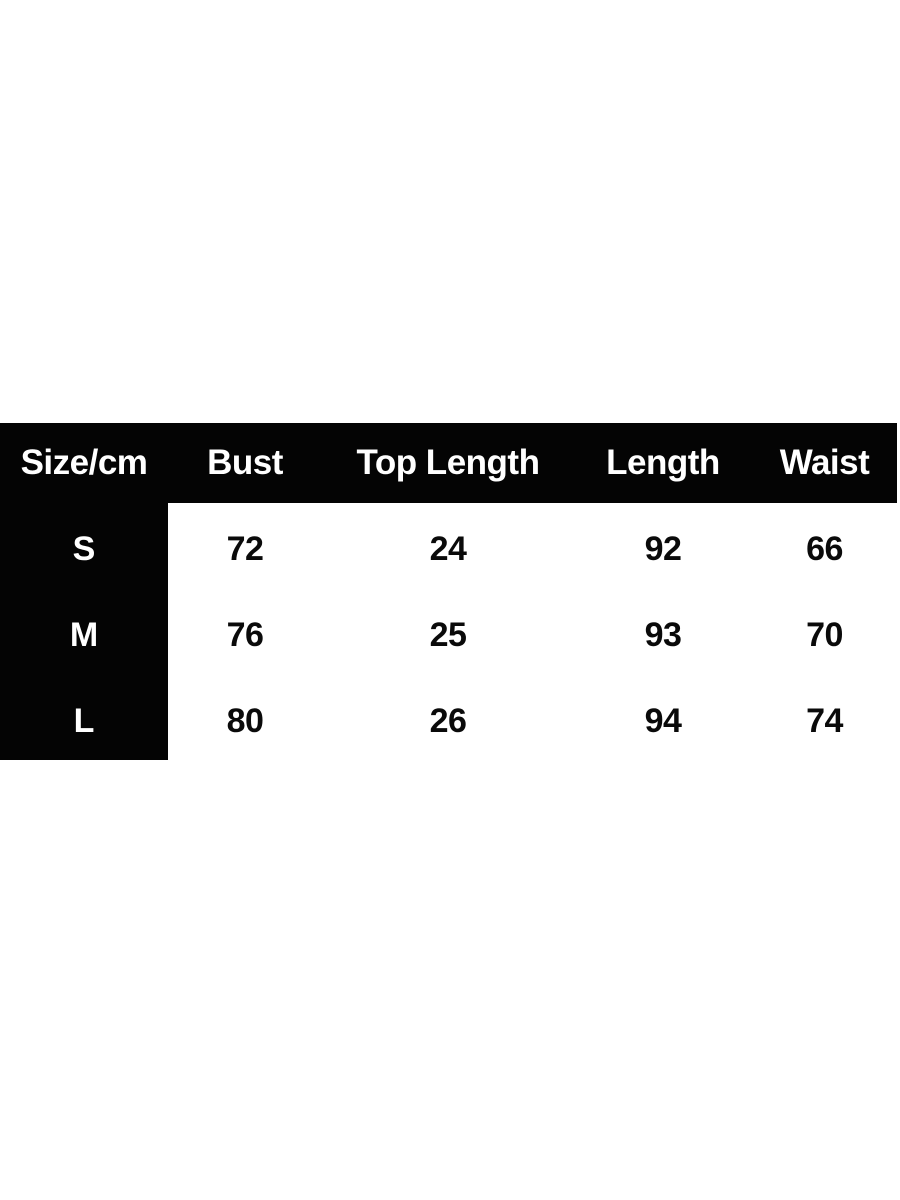 Image resolution: width=900 pixels, height=1200 pixels. Describe the element at coordinates (245, 546) in the screenshot. I see `cell-s-bust: 72` at that location.